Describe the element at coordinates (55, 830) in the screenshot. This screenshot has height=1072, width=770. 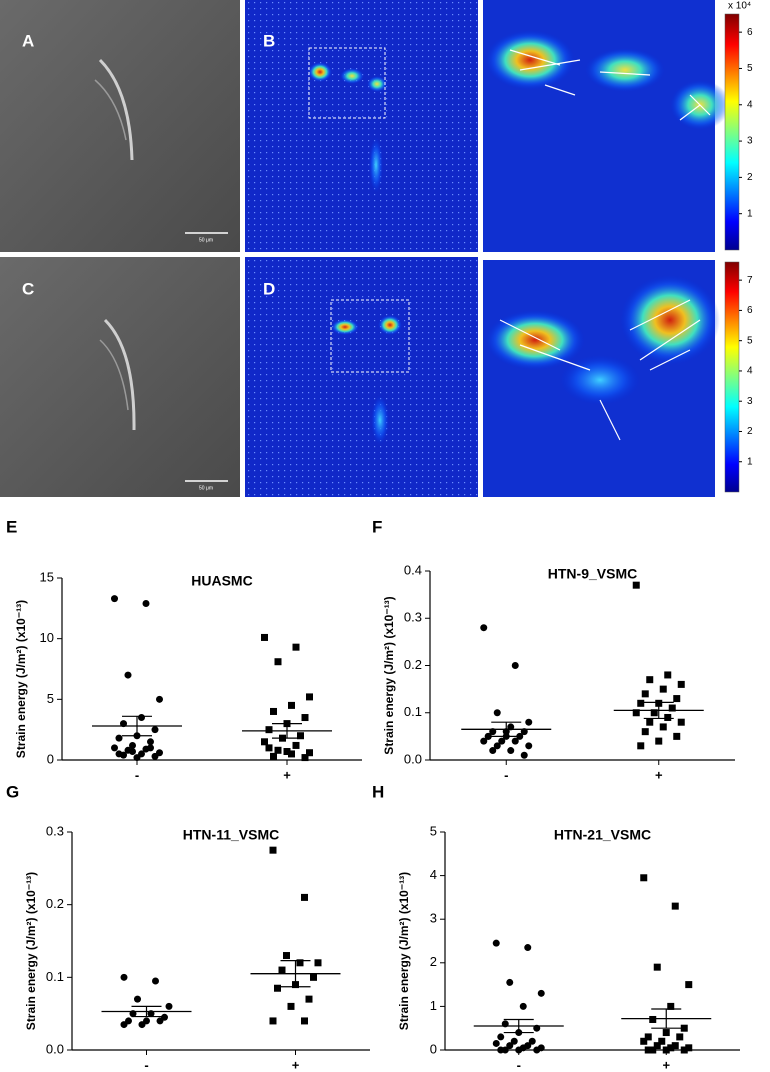
I see `y-tick-label: 0.3` at that location.